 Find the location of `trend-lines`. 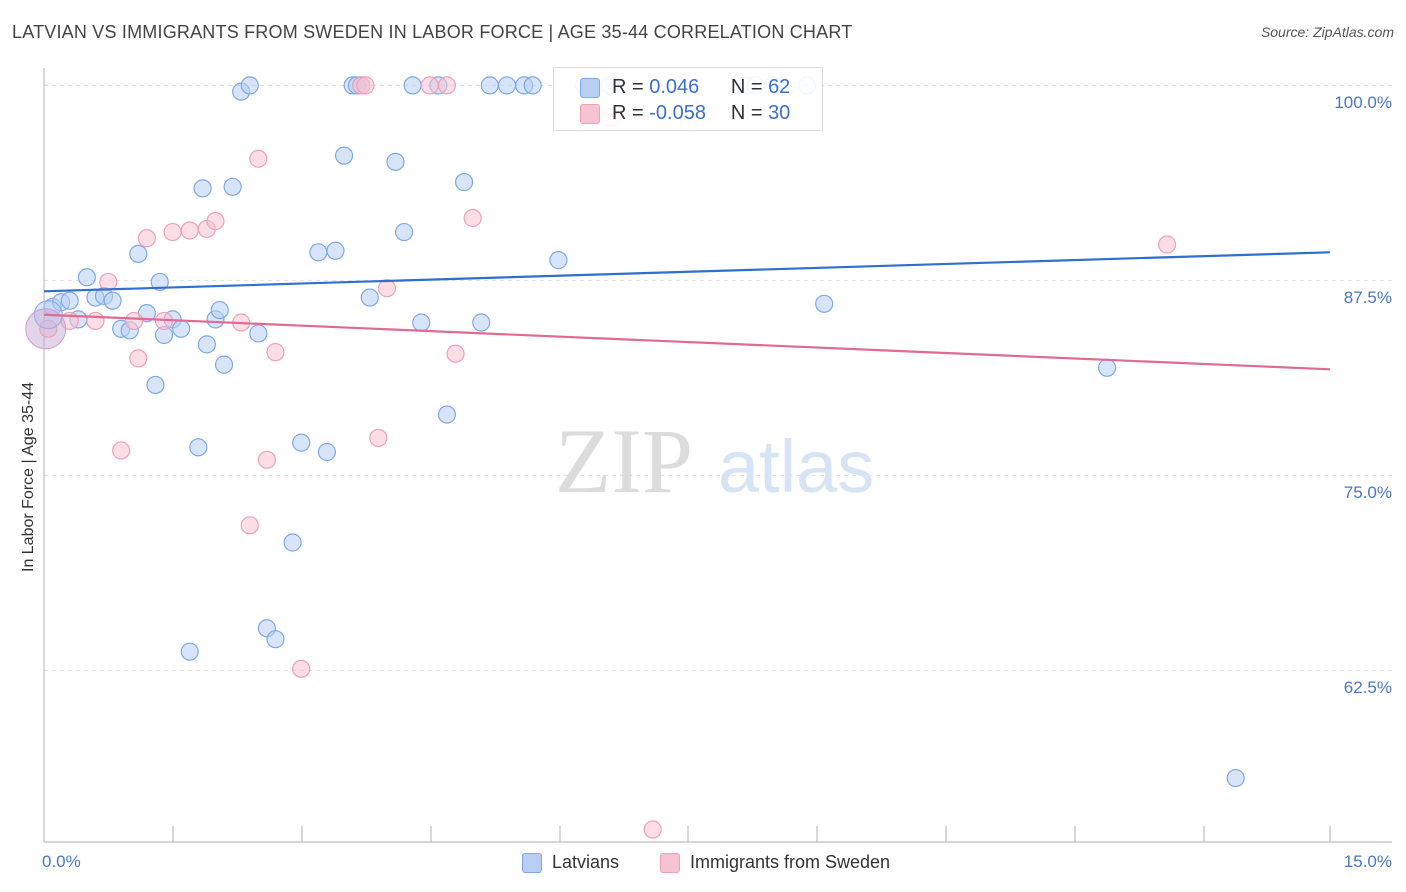

trend-lines is located at coordinates (687, 311).